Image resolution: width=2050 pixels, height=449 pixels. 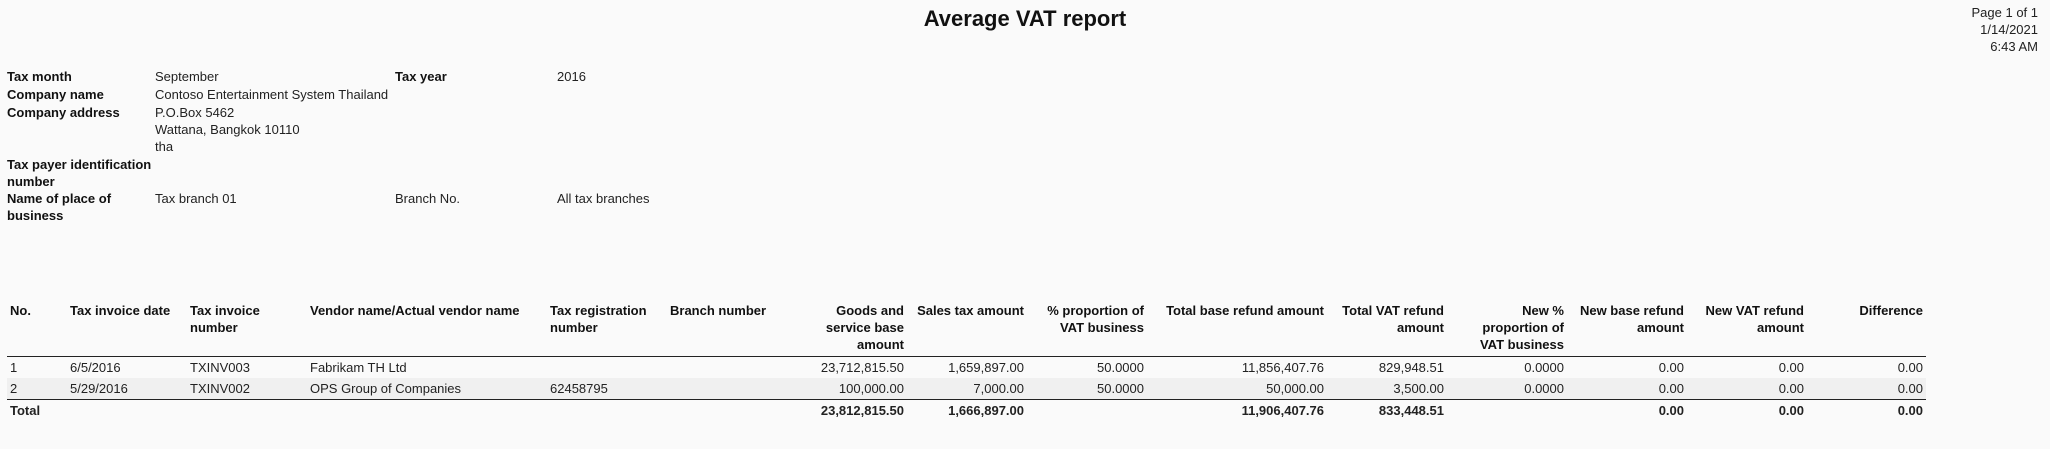 What do you see at coordinates (607, 328) in the screenshot?
I see `col-header-tax-registration-number: Tax registration number` at bounding box center [607, 328].